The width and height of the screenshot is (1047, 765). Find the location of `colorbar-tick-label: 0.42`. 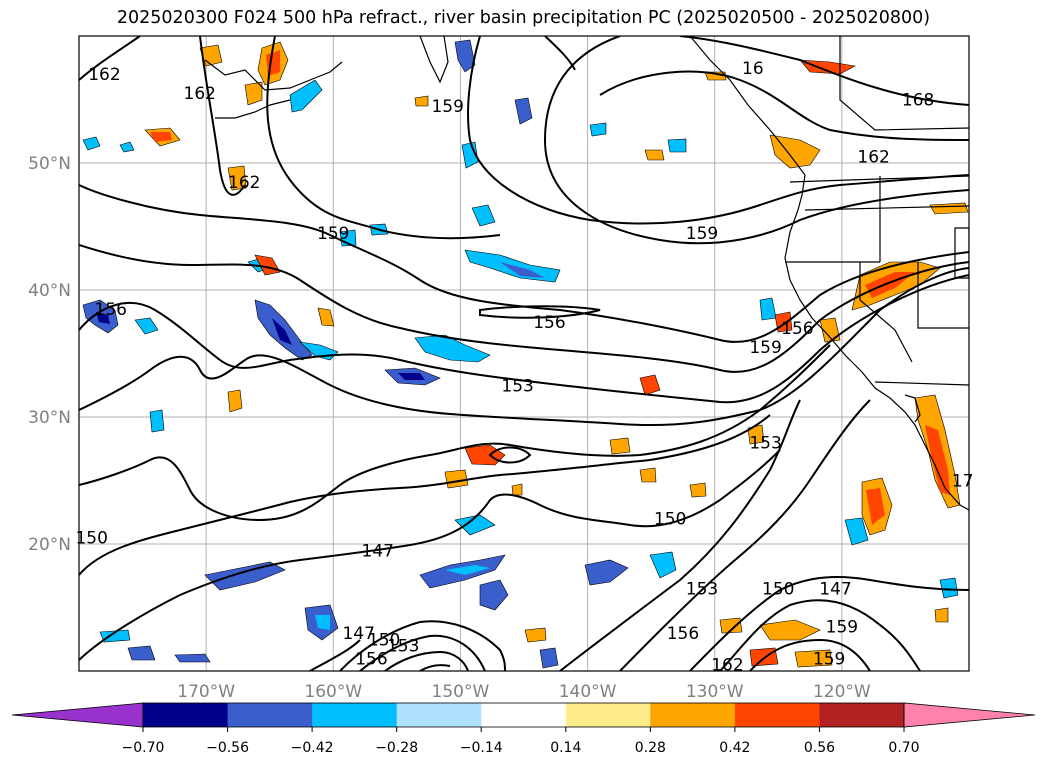

colorbar-tick-label: 0.42 is located at coordinates (734, 748).